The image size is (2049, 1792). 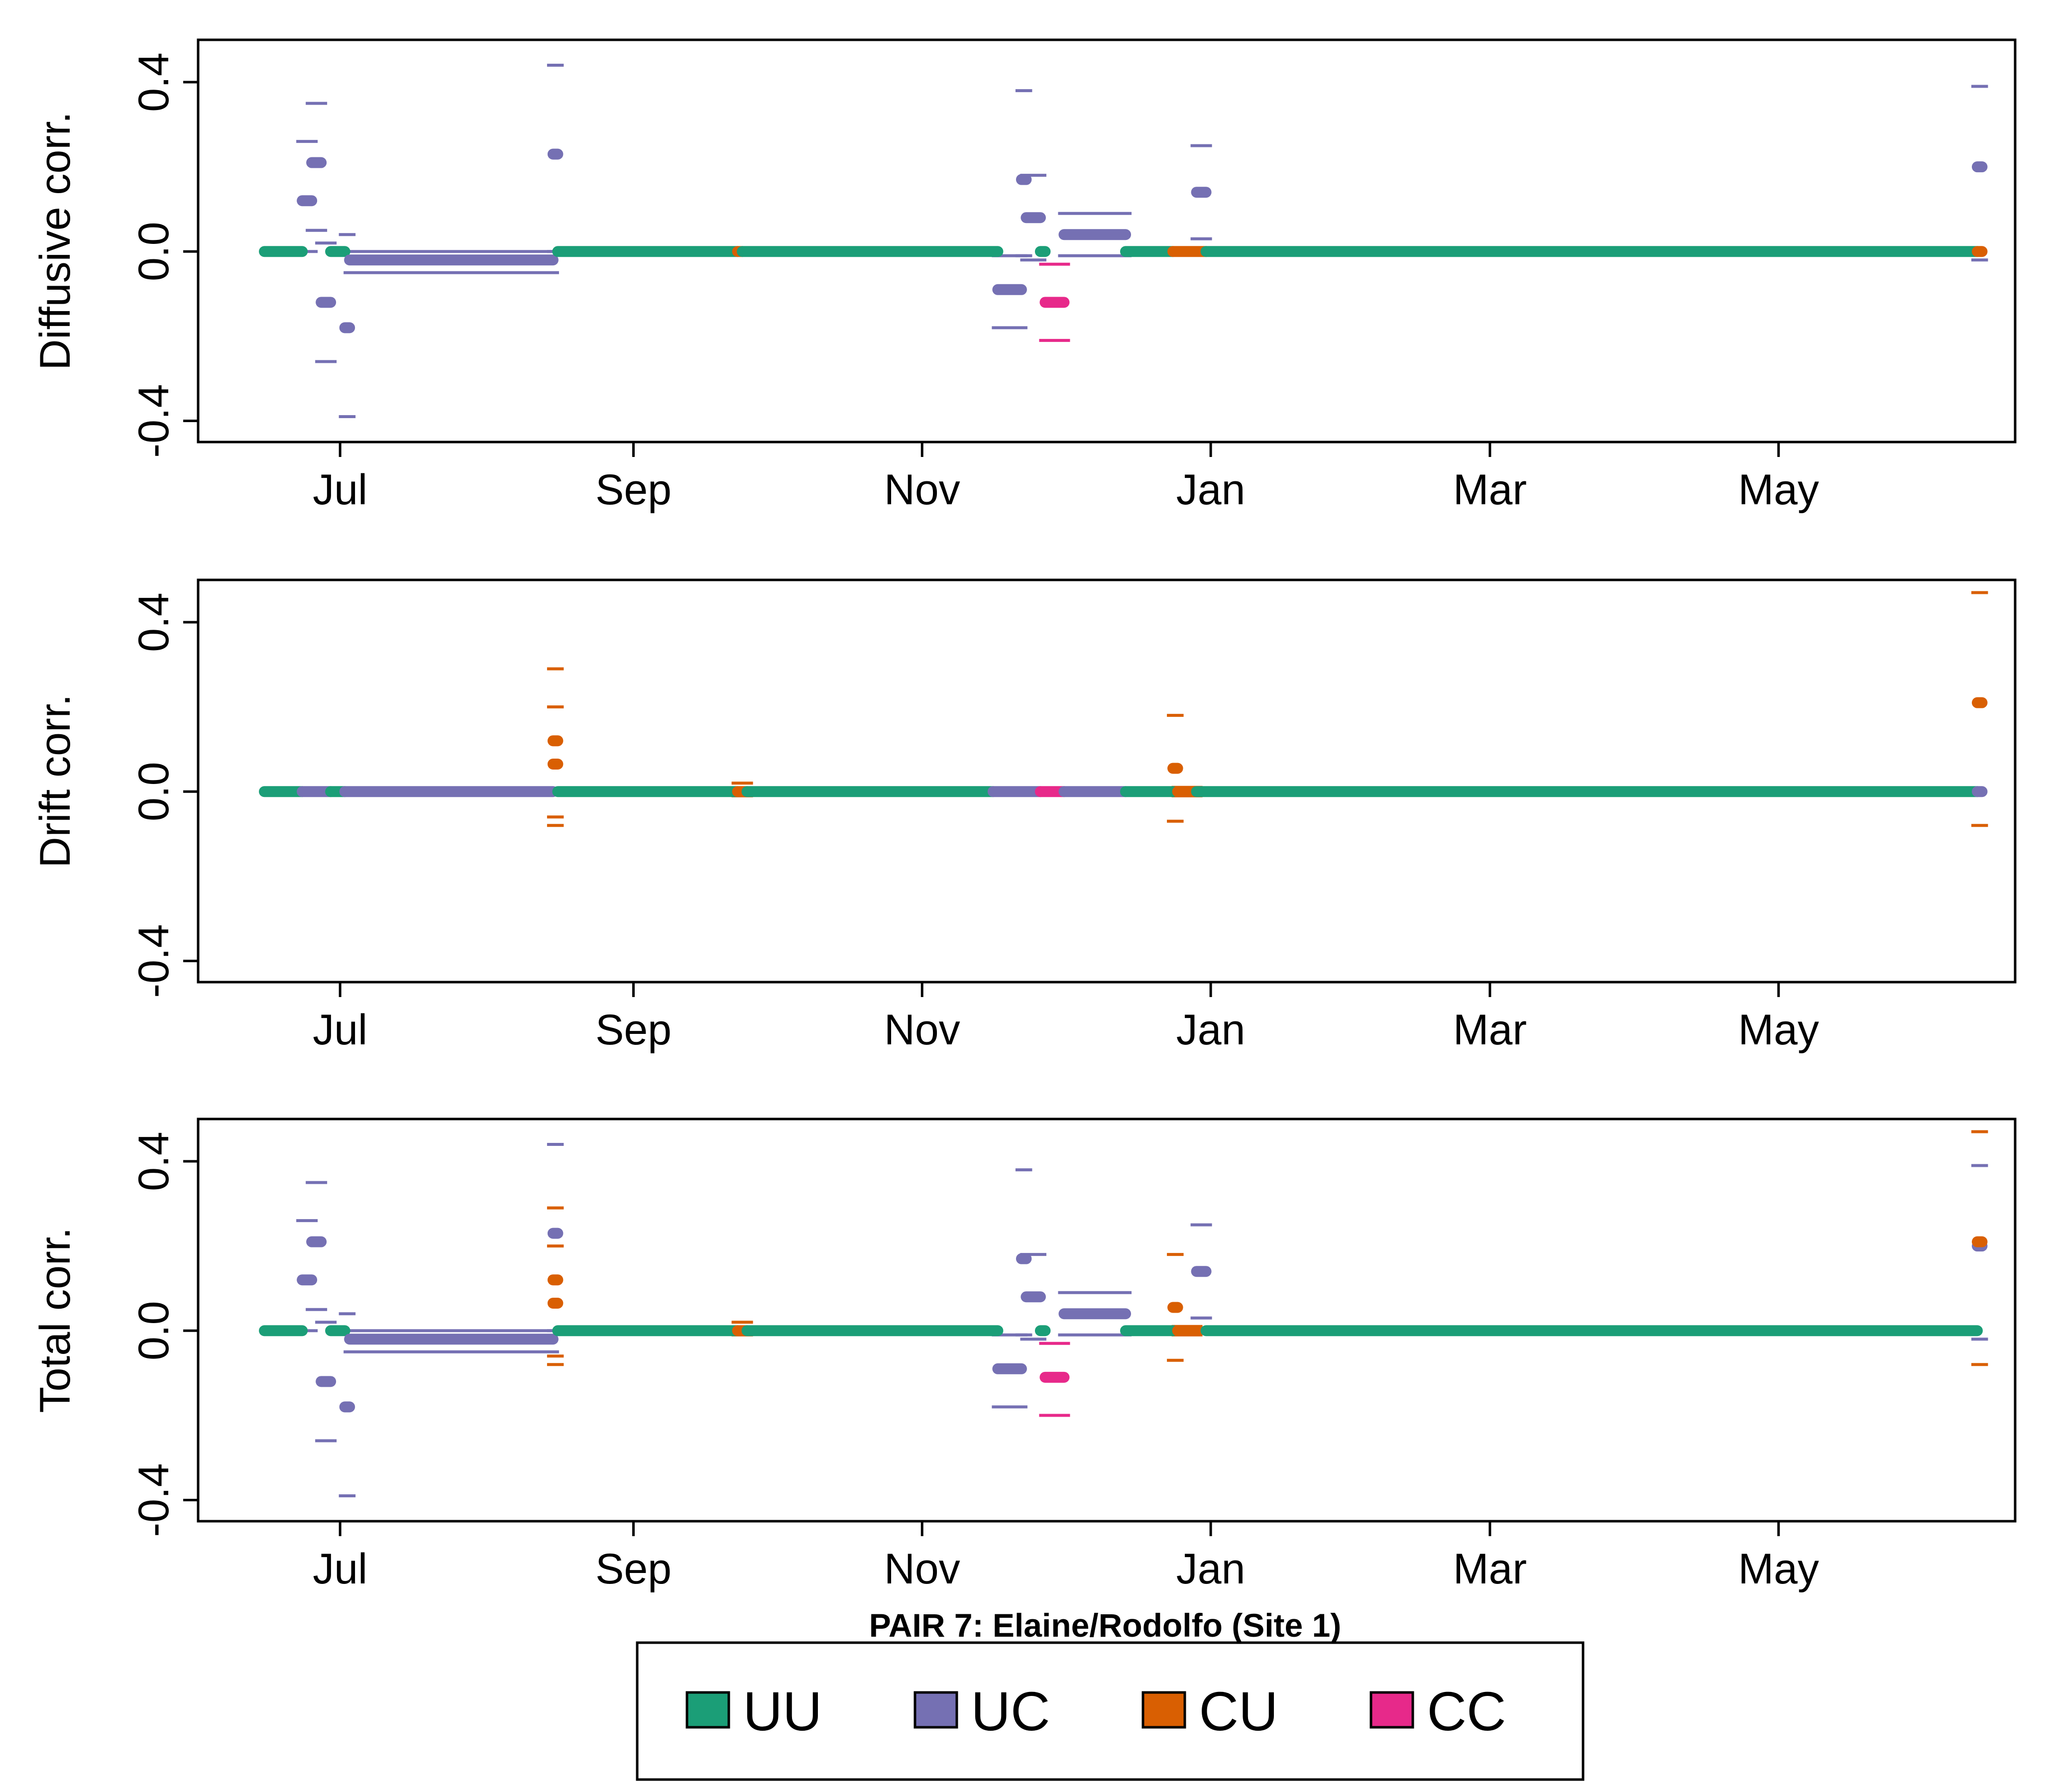 I want to click on legend-label-cc: CC, so click(x=1466, y=1712).